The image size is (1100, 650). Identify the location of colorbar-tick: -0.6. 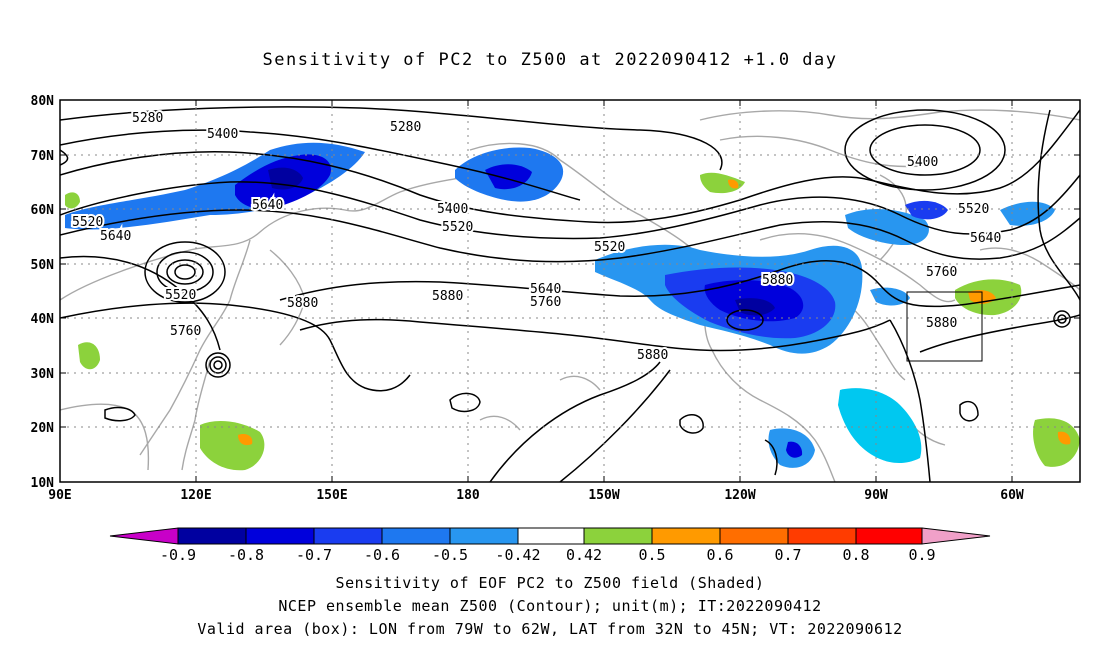
(382, 555).